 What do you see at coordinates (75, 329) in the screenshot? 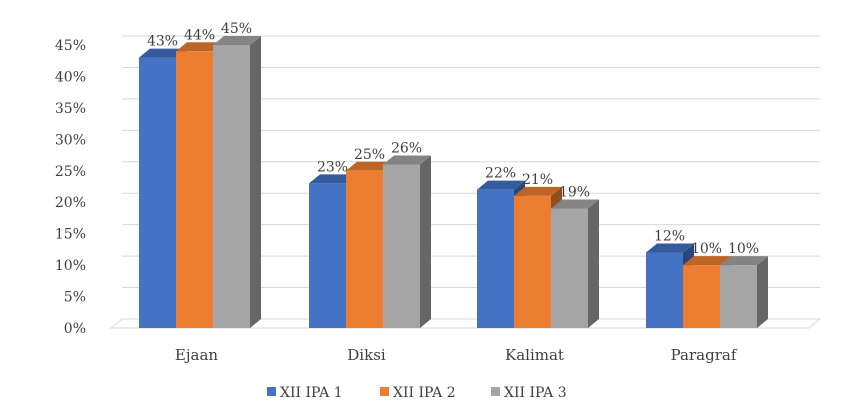
I see `y-tick-label: 0%` at bounding box center [75, 329].